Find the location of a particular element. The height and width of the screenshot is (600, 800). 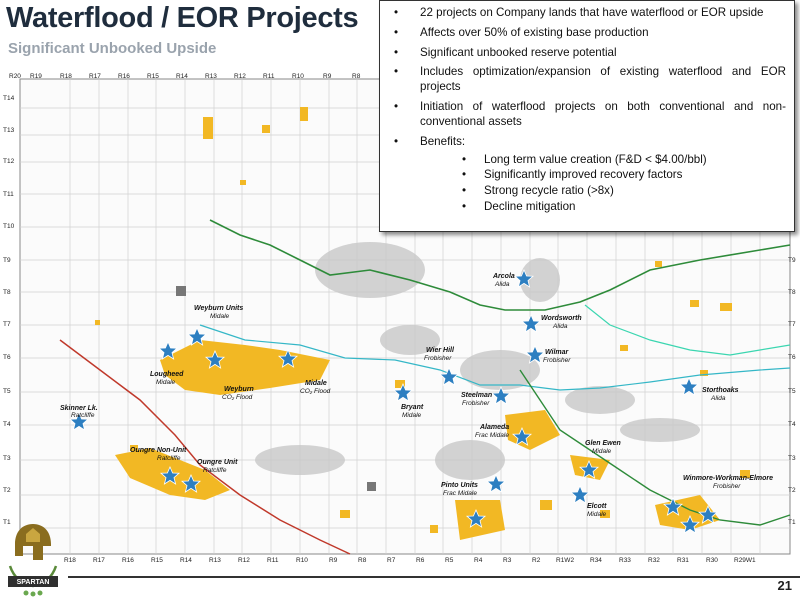

range-label: R32 is located at coordinates (654, 560).